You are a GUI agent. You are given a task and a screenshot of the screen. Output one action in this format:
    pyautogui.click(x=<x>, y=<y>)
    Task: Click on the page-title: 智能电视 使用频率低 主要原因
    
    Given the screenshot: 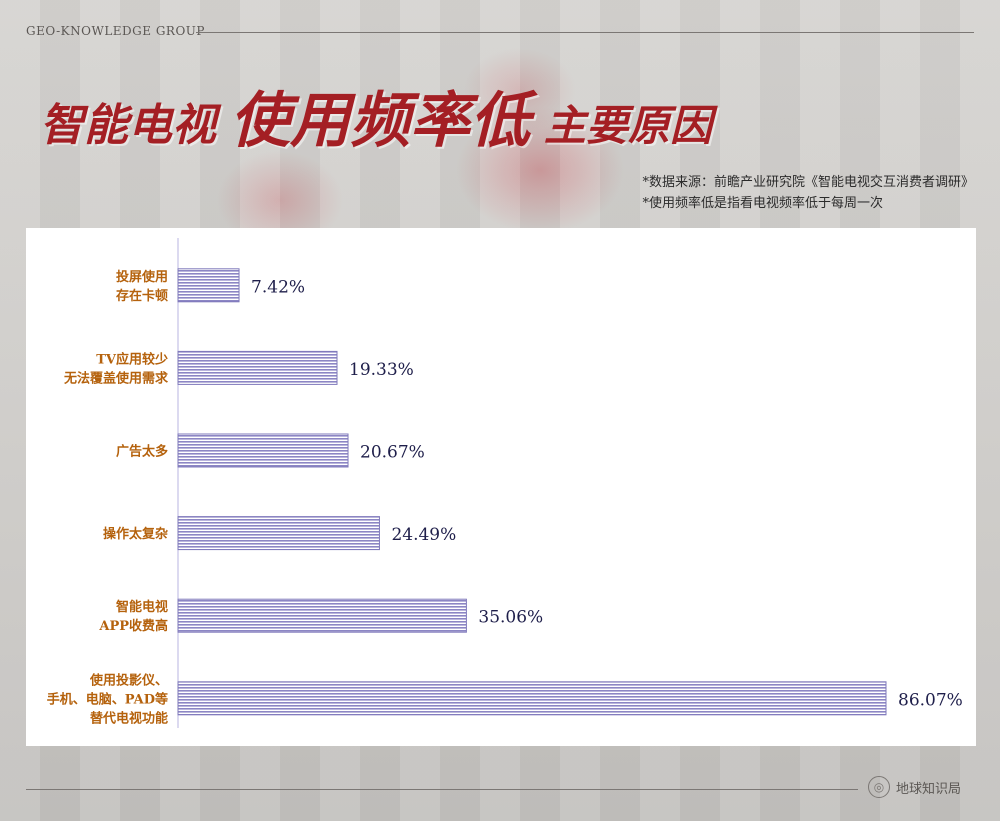 What is the action you would take?
    pyautogui.click(x=376, y=119)
    